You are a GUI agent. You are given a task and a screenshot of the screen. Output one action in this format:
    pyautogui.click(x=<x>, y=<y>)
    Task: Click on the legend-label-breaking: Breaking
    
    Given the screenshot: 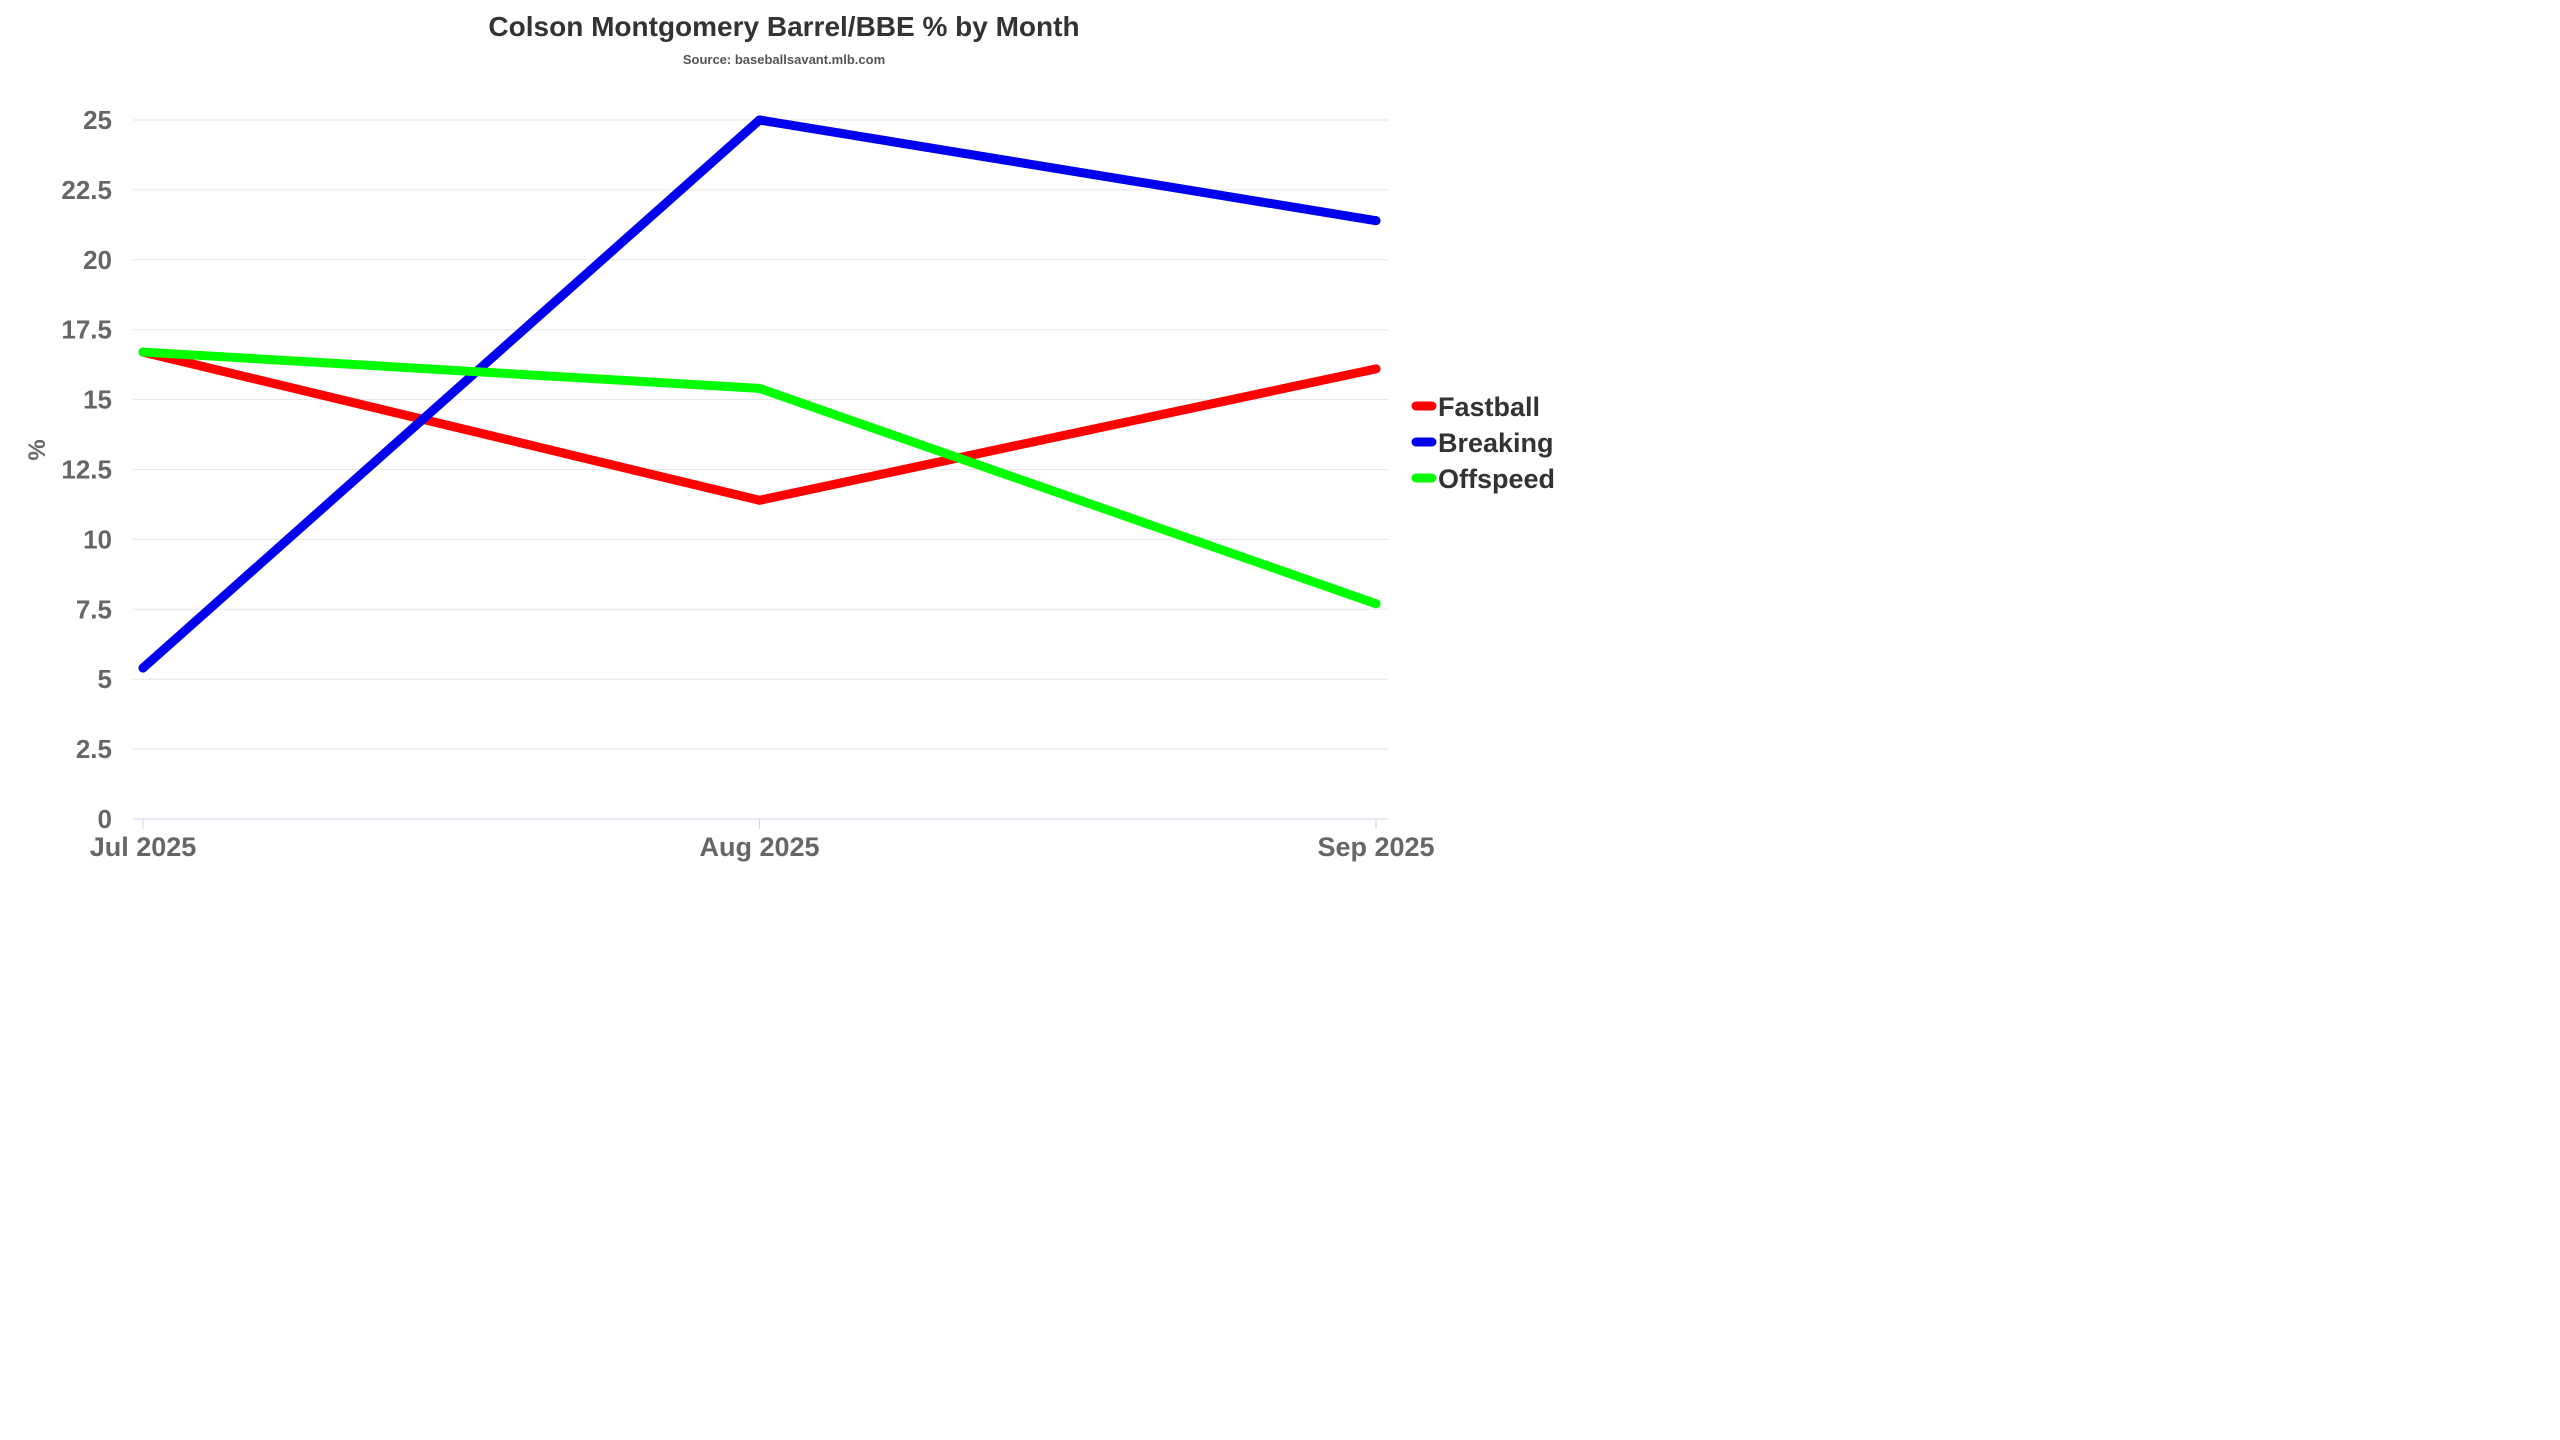 What is the action you would take?
    pyautogui.click(x=1496, y=443)
    